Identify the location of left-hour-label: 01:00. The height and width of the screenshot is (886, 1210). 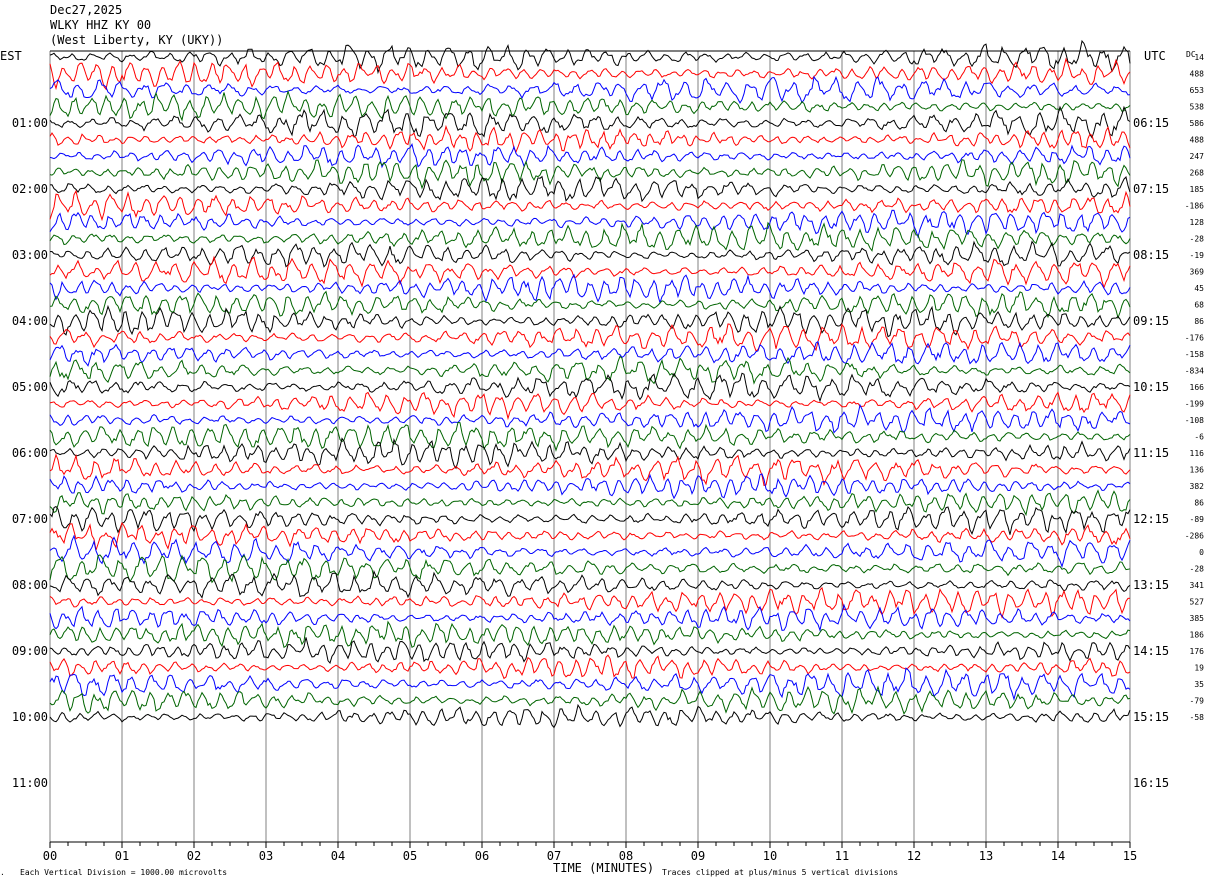
(30, 123).